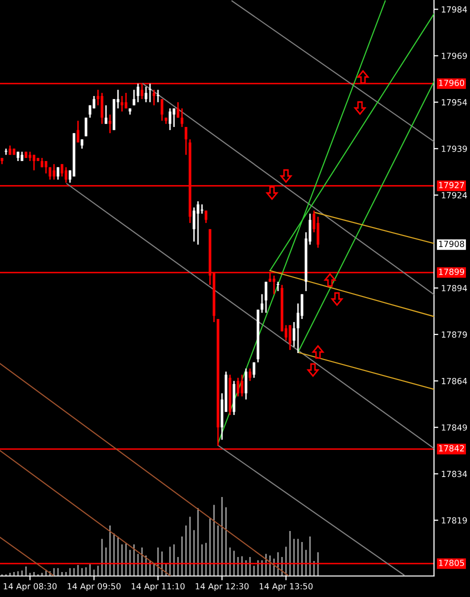  Describe the element at coordinates (454, 288) in the screenshot. I see `y-tick-label: 17894` at that location.